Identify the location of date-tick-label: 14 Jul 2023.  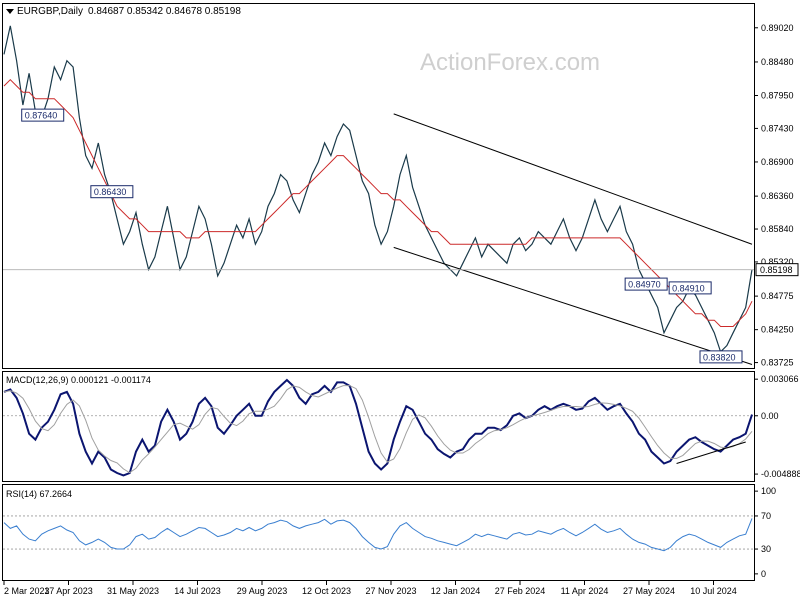
(197, 591).